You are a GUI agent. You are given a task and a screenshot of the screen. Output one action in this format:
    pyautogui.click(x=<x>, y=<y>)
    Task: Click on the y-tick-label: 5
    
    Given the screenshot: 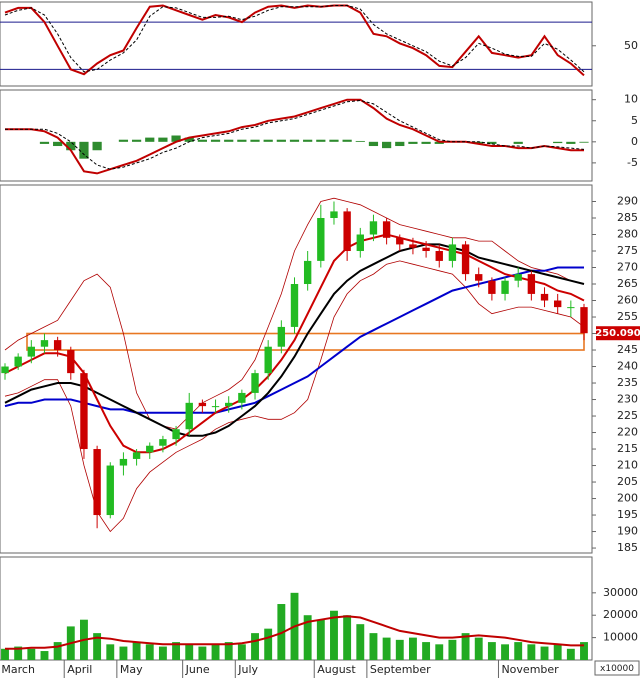 What is the action you would take?
    pyautogui.click(x=634, y=120)
    